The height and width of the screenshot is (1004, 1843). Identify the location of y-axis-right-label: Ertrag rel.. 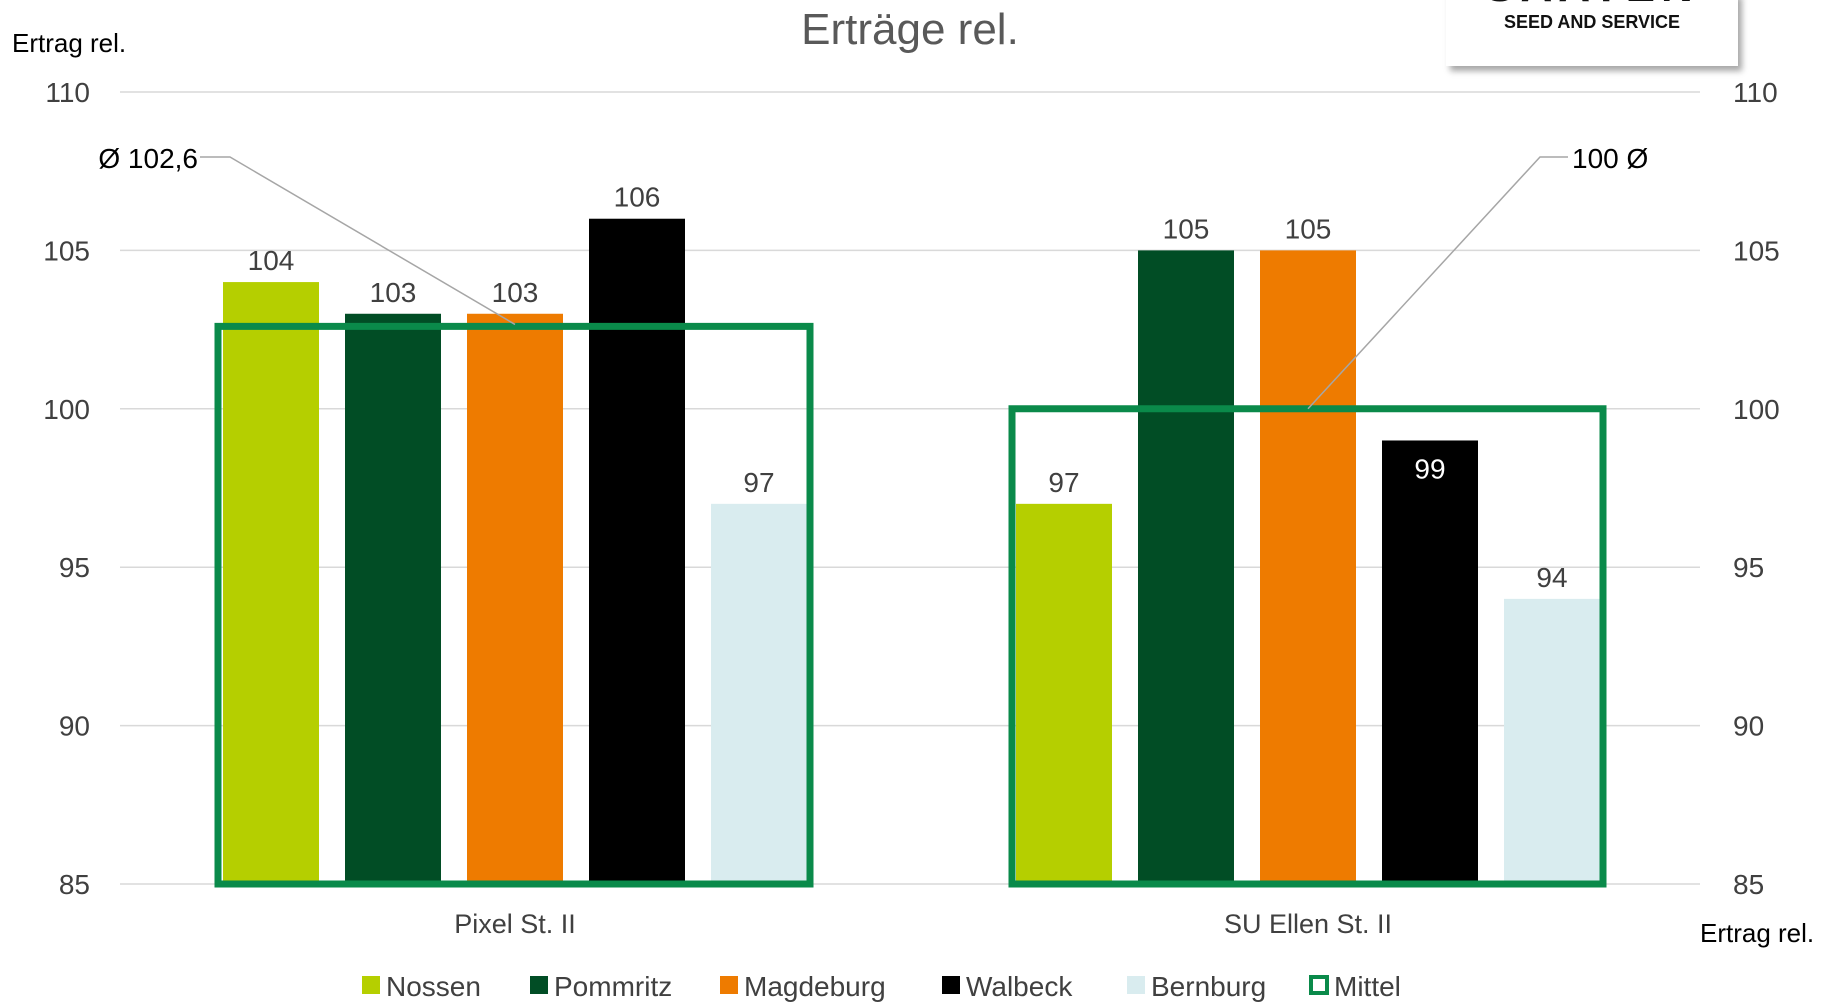
(1757, 933).